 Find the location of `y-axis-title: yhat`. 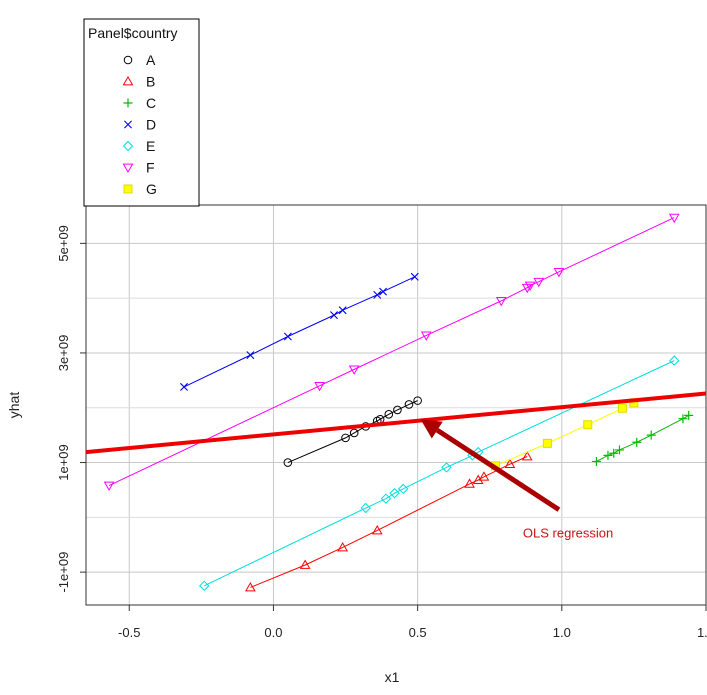

y-axis-title: yhat is located at coordinates (14, 405).